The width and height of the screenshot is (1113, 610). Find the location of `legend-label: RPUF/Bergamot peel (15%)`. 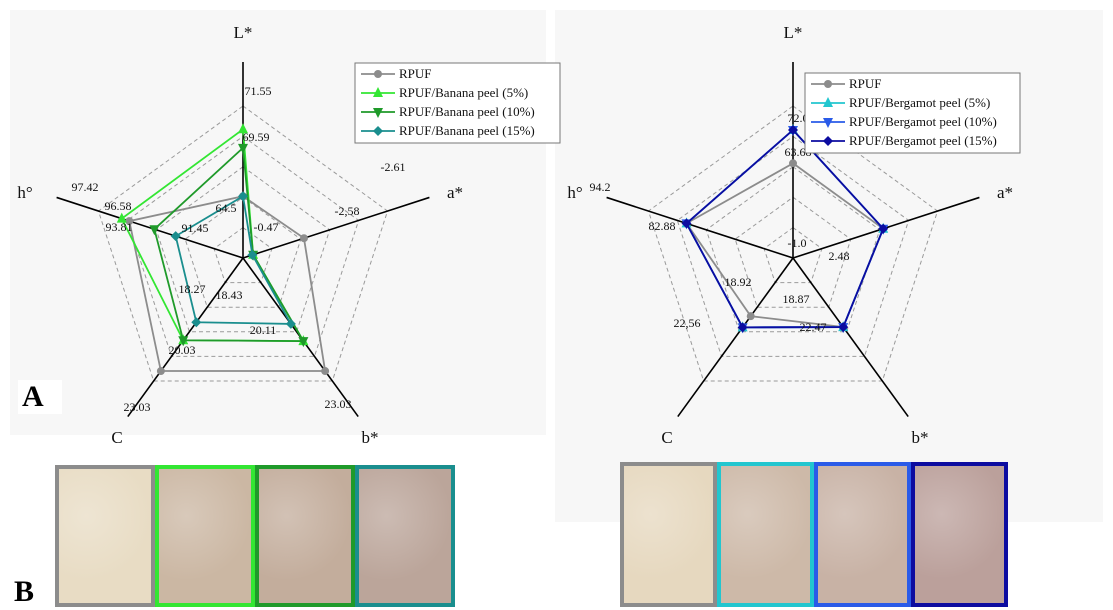

legend-label: RPUF/Bergamot peel (15%) is located at coordinates (923, 140).